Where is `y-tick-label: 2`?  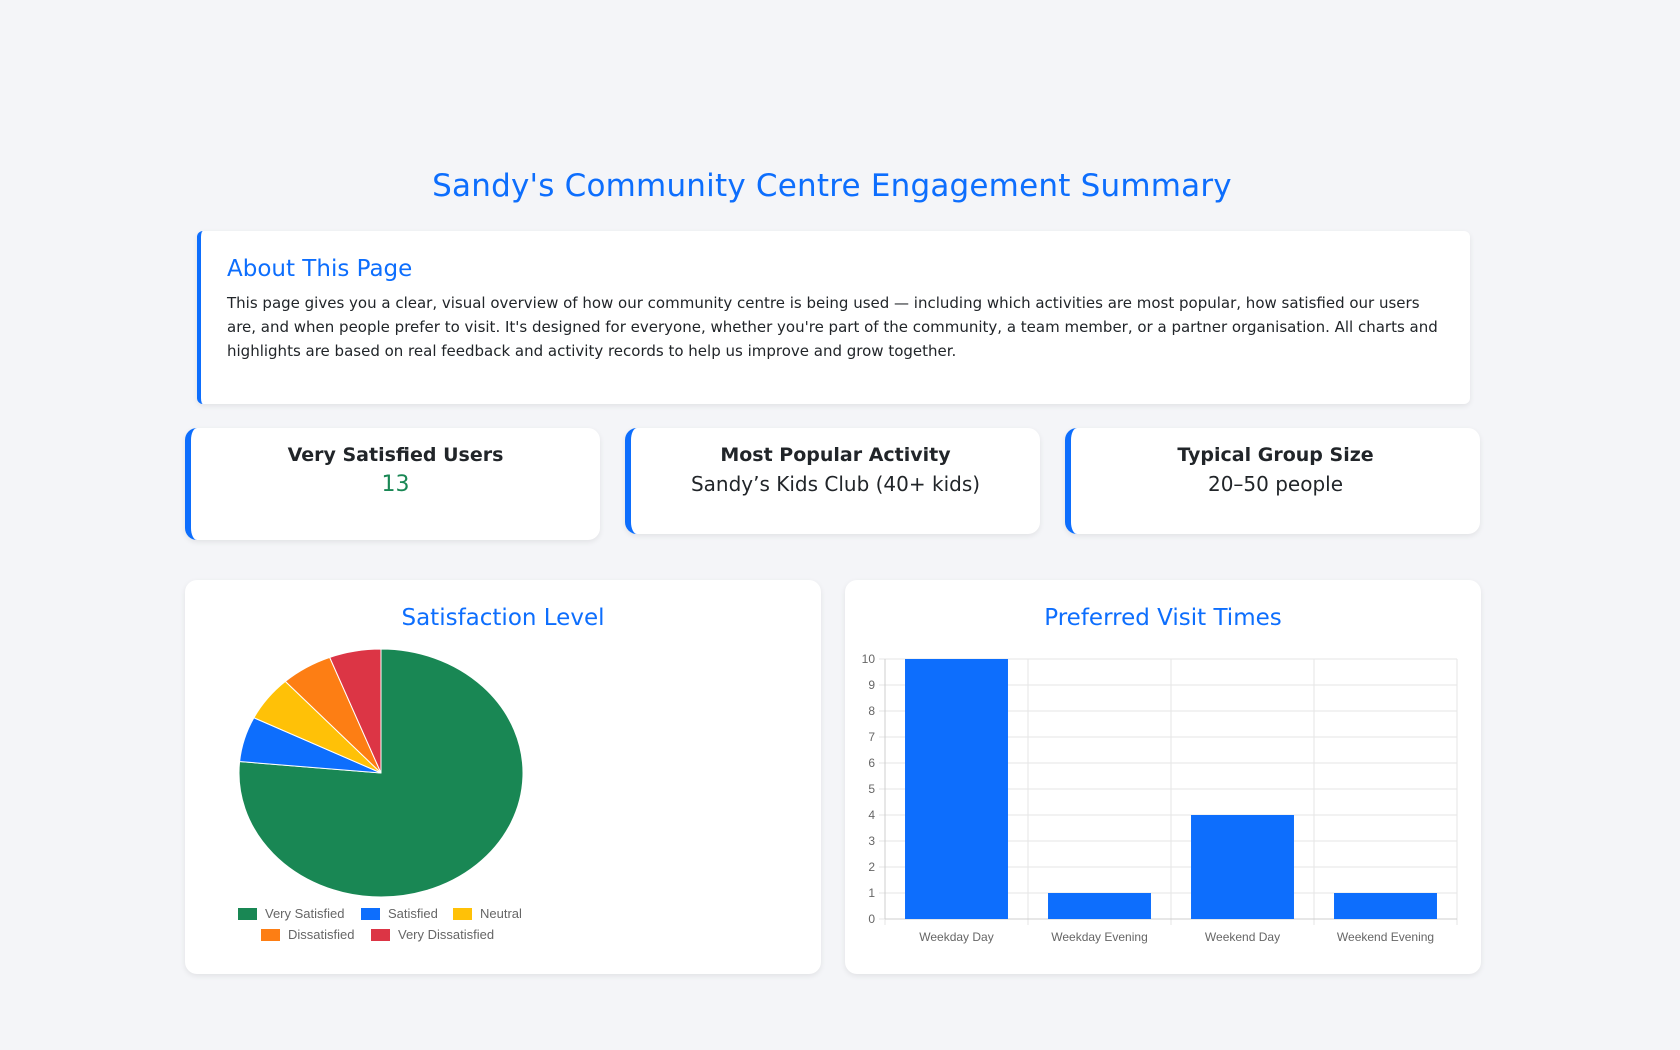 y-tick-label: 2 is located at coordinates (871, 867).